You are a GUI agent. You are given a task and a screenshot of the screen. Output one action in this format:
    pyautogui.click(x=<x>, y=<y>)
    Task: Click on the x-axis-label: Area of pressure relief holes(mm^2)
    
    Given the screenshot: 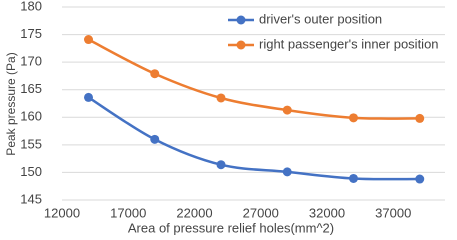 What is the action you would take?
    pyautogui.click(x=231, y=227)
    